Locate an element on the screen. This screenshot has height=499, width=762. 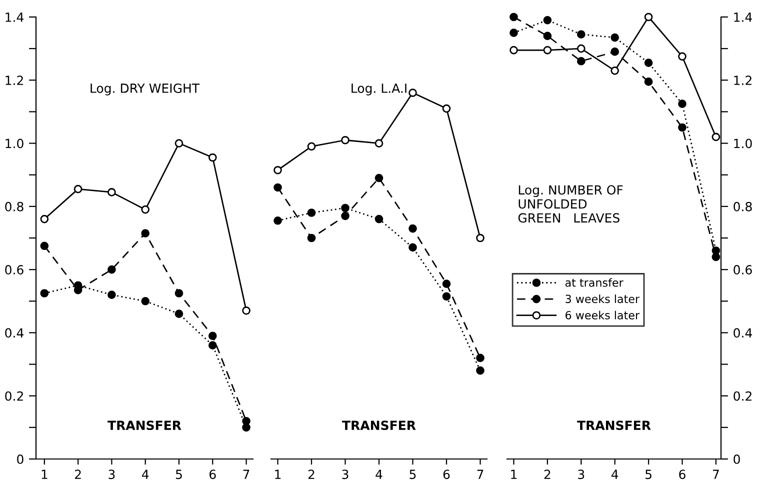
y2-tick-label: 1.0 is located at coordinates (743, 143).